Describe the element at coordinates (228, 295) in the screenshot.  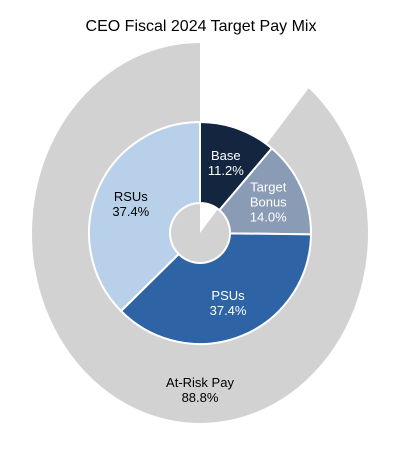
I see `label-name: PSUs` at that location.